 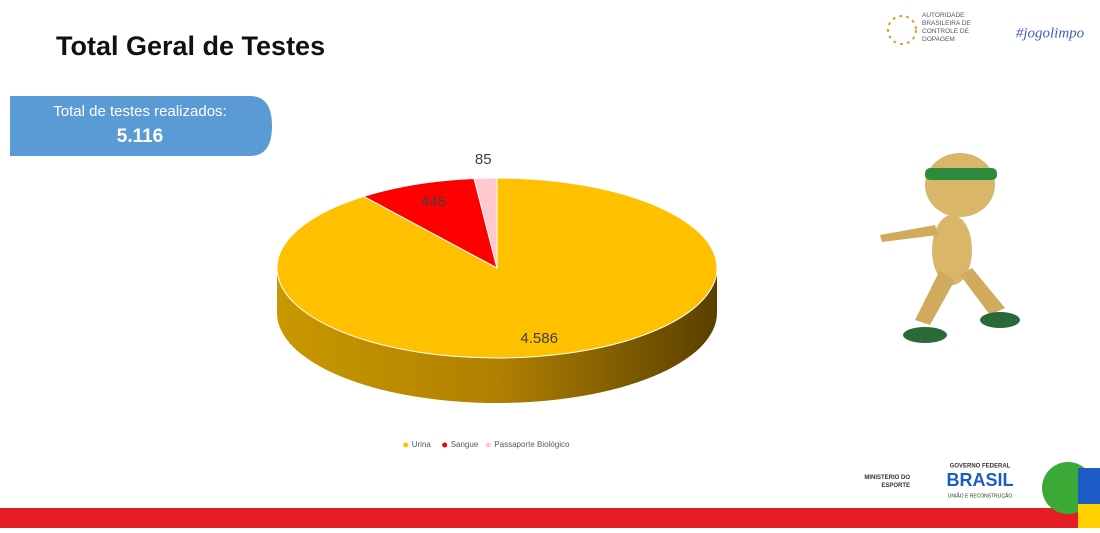 What do you see at coordinates (483, 159) in the screenshot?
I see `data-label: 85` at bounding box center [483, 159].